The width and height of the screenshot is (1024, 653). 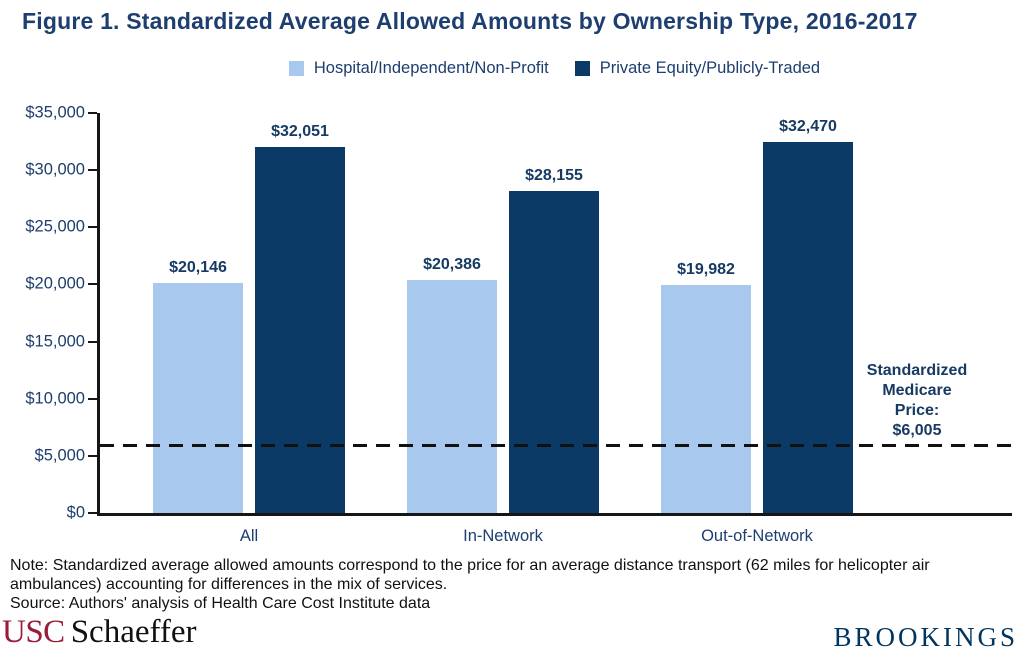 I want to click on bar-private-equity-out-of-network, so click(x=808, y=327).